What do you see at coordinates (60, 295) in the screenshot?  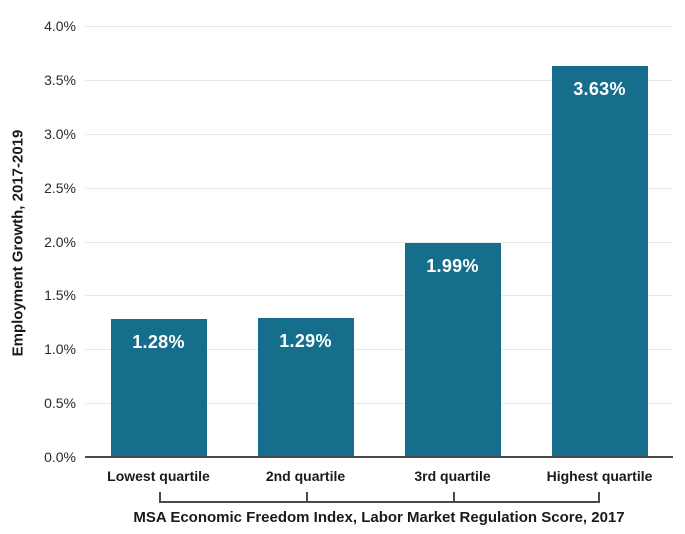 I see `y-tick-label: 1.5%` at bounding box center [60, 295].